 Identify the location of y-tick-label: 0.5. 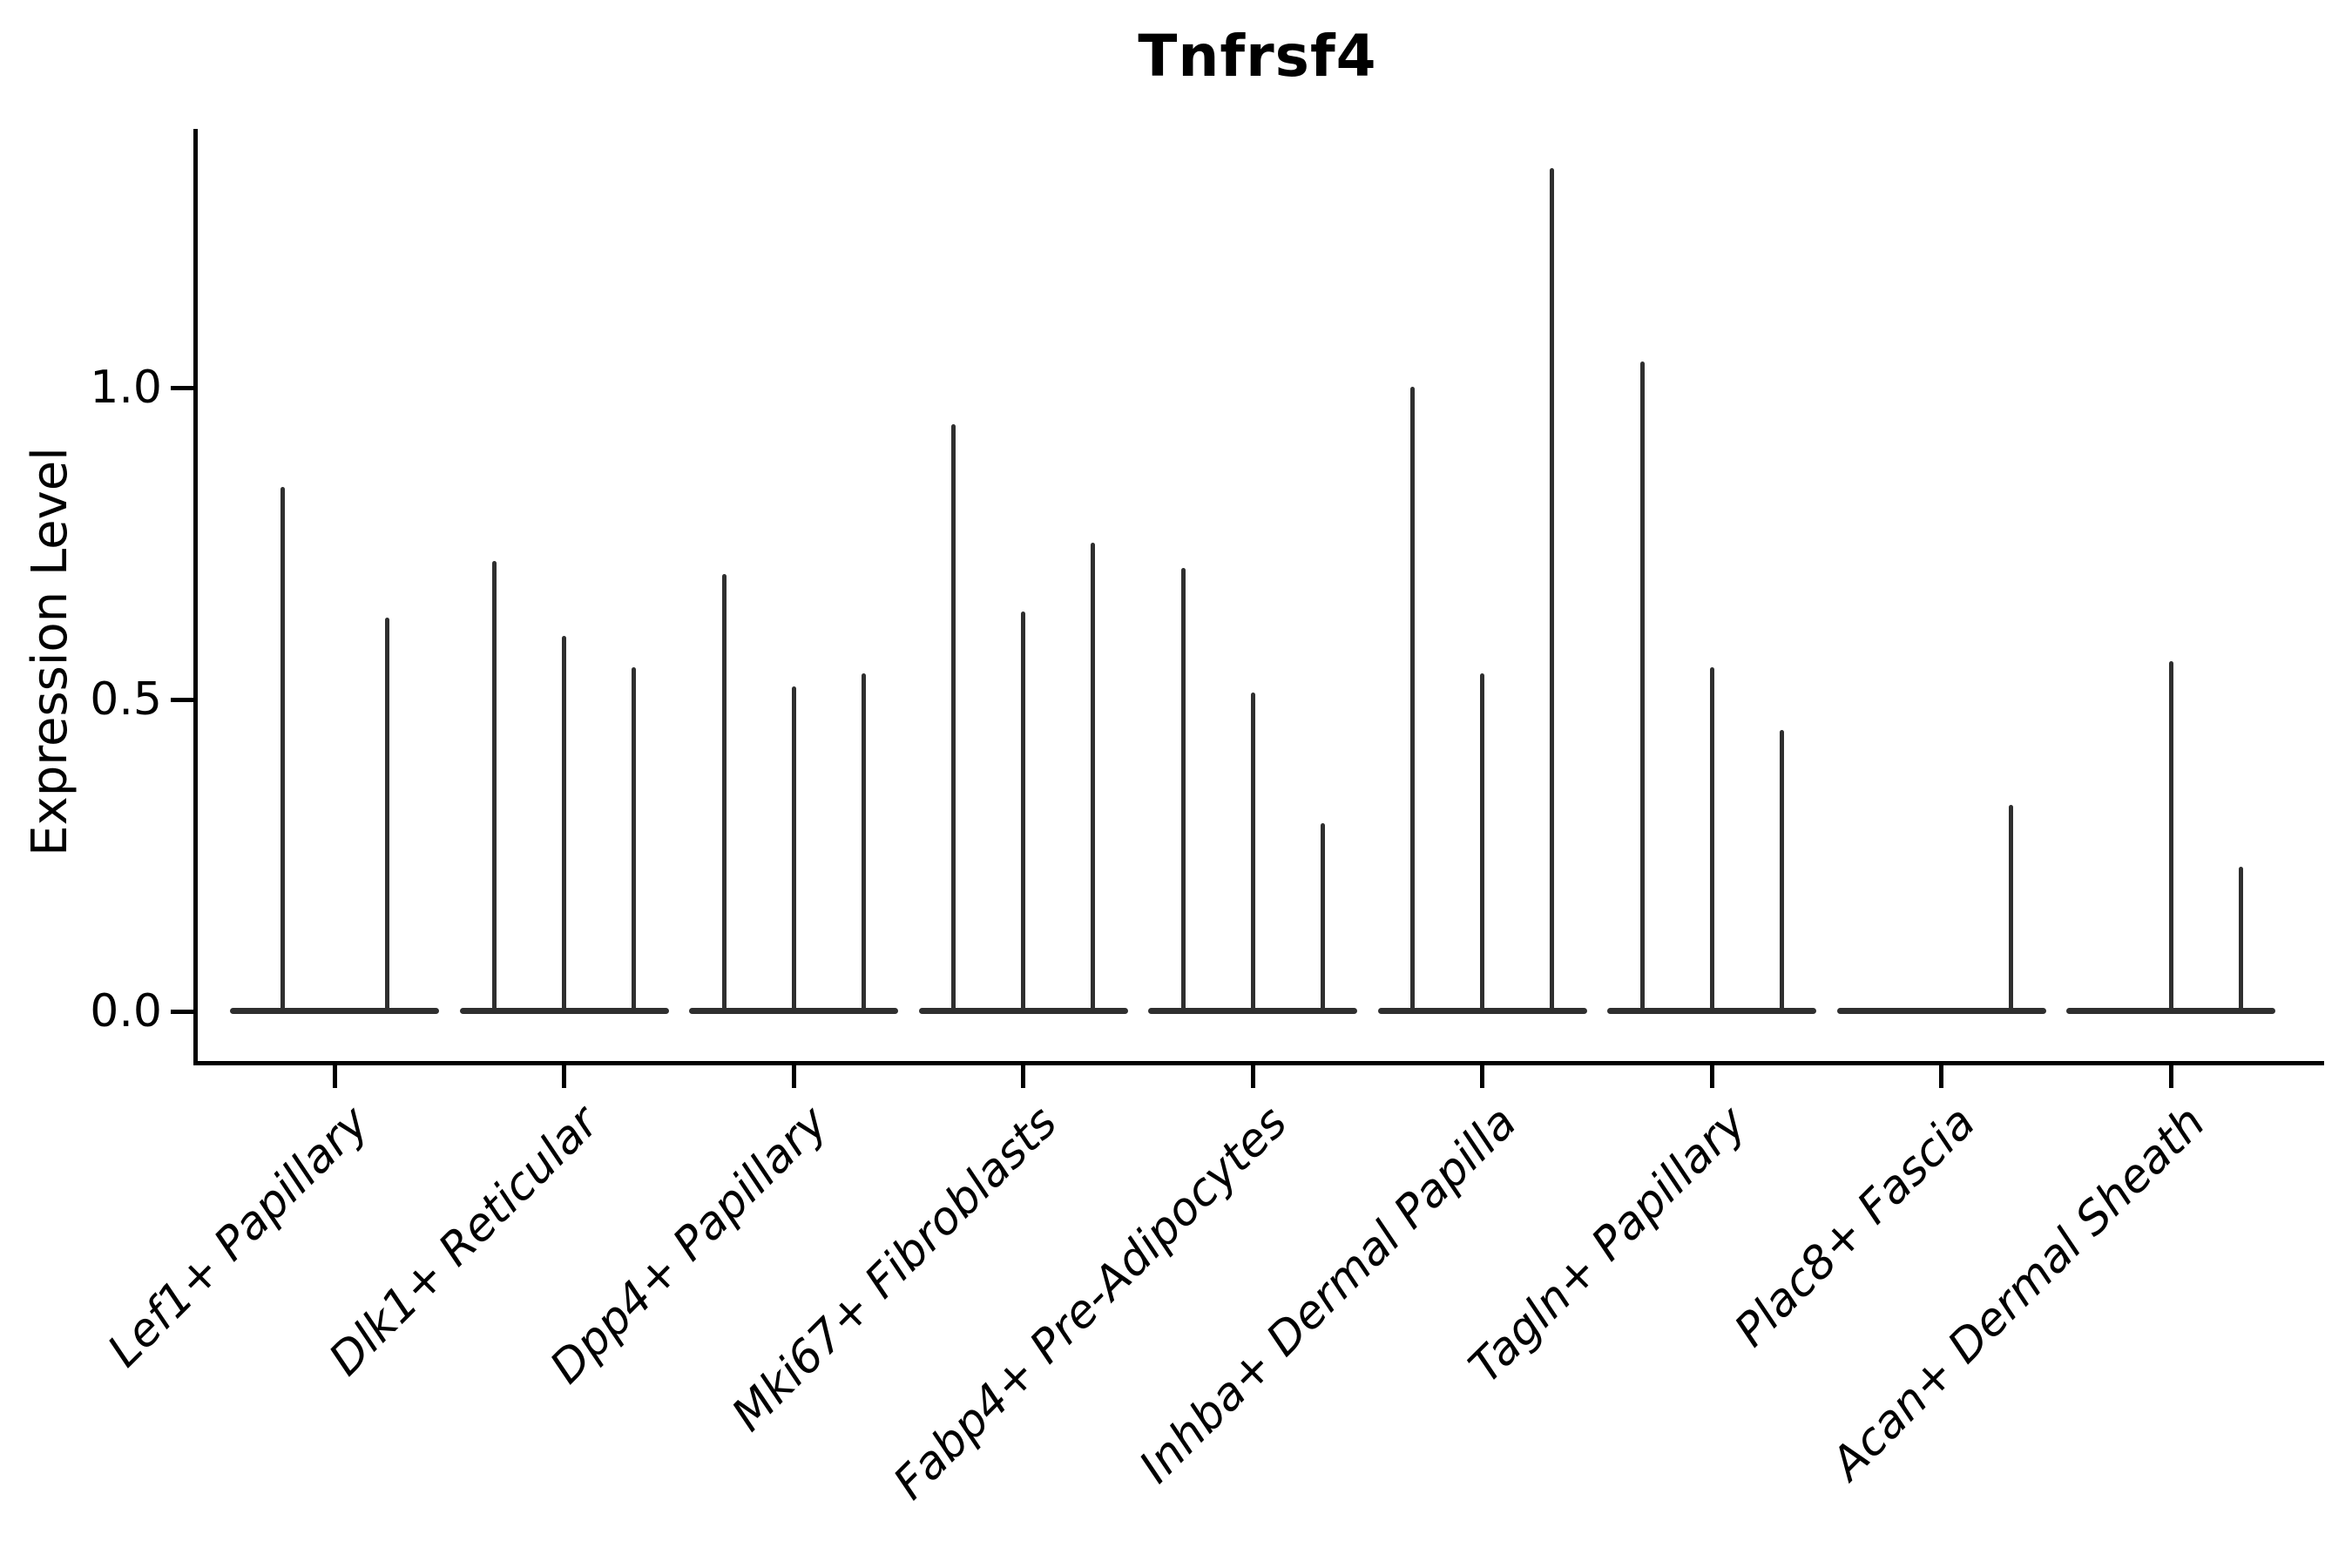
(126, 699).